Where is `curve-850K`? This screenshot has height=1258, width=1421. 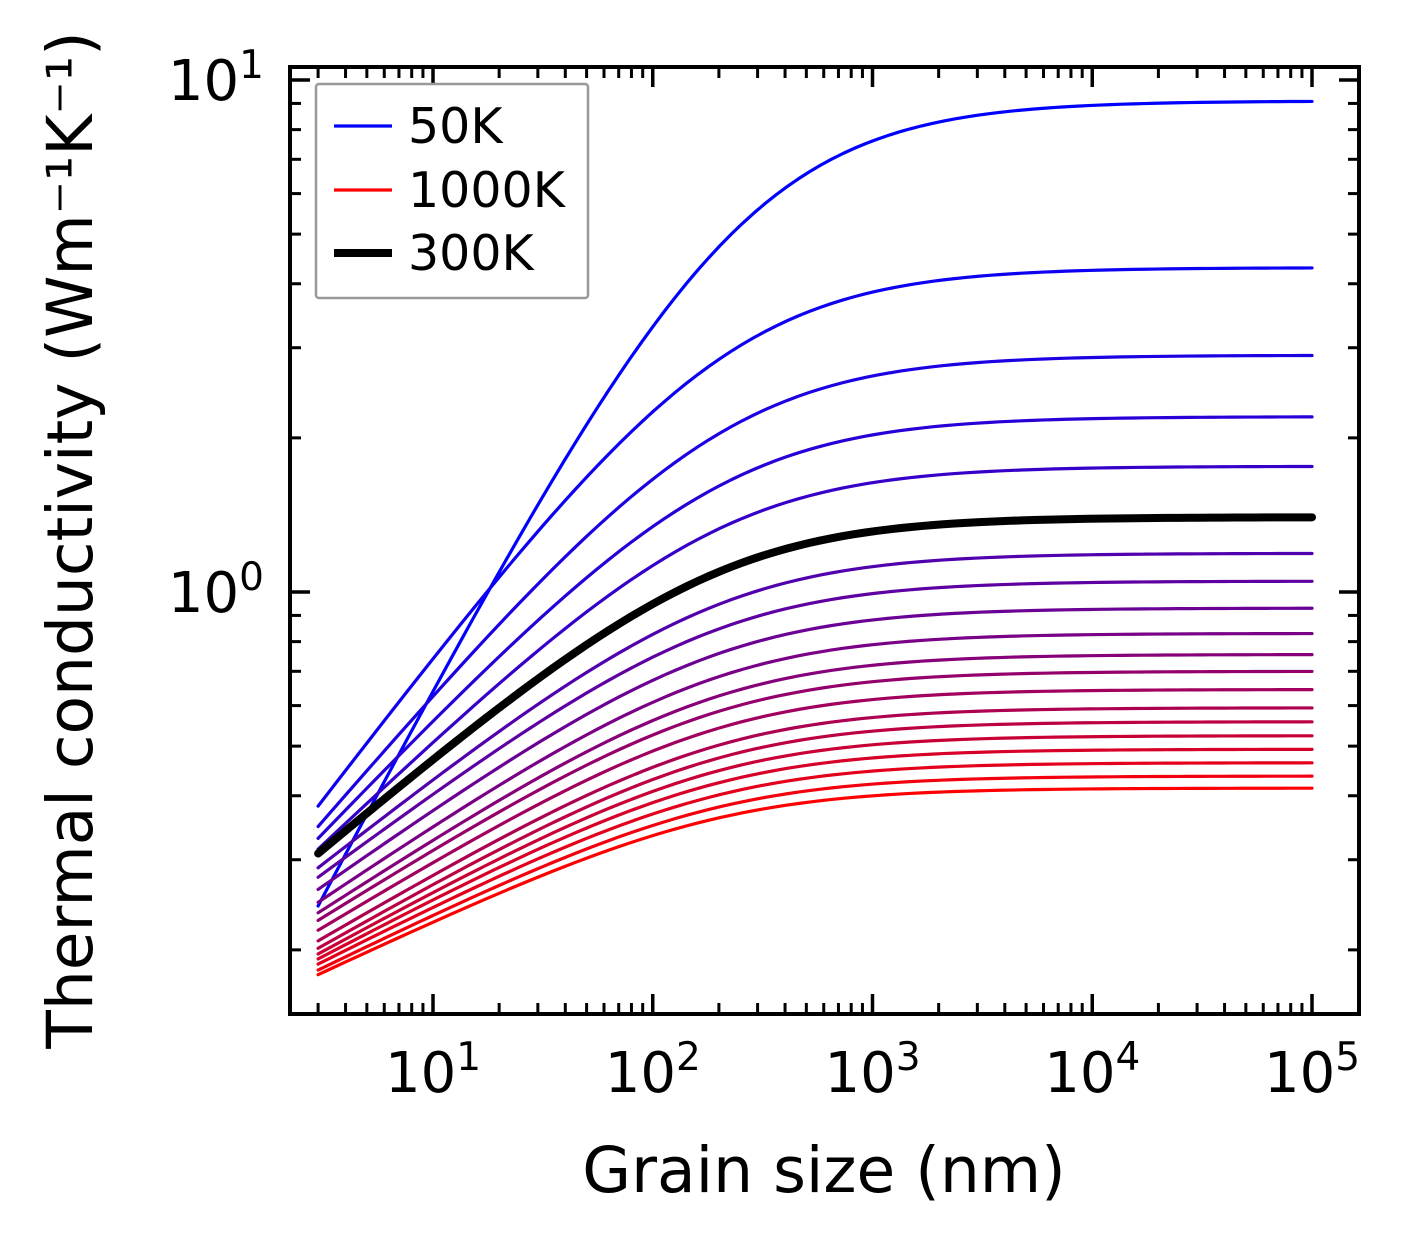 curve-850K is located at coordinates (815, 854).